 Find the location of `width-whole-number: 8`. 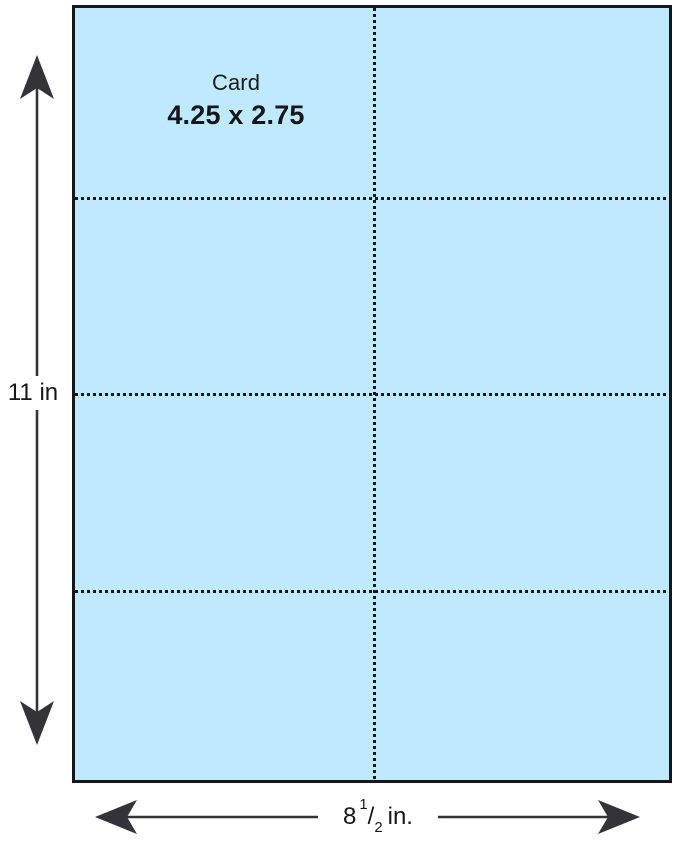

width-whole-number: 8 is located at coordinates (350, 816).